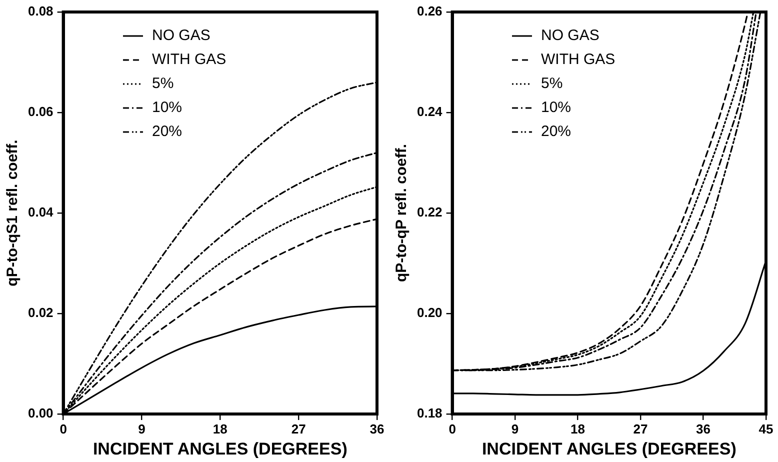 The height and width of the screenshot is (462, 778). I want to click on y-tick-label: 0.06, so click(41, 112).